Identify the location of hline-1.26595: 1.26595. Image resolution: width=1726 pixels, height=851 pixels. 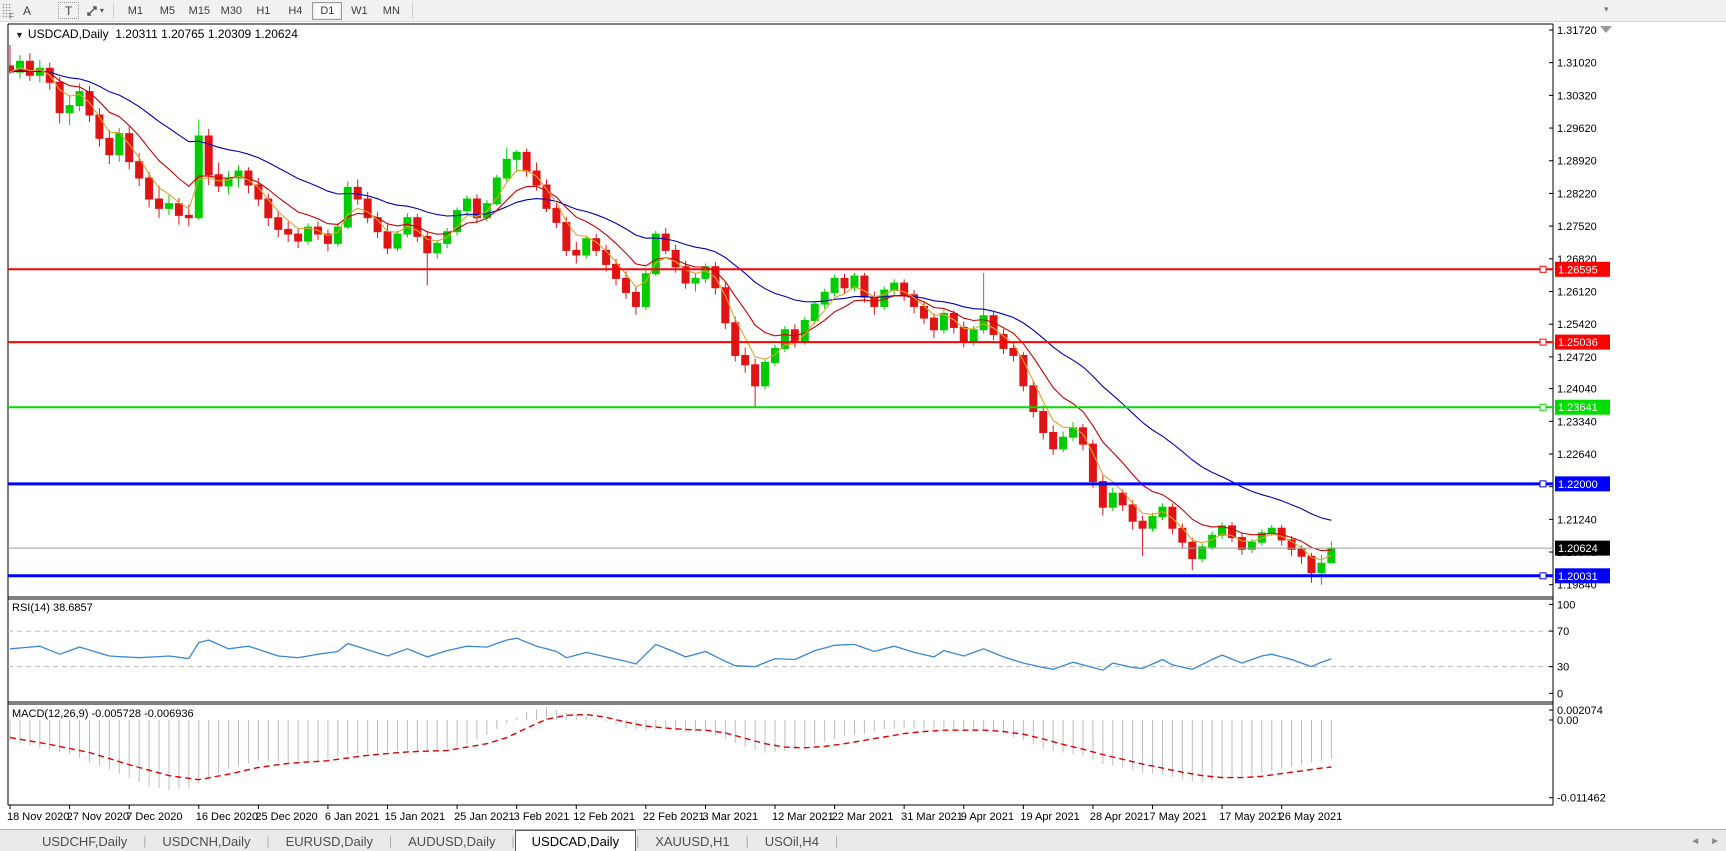
(809, 269).